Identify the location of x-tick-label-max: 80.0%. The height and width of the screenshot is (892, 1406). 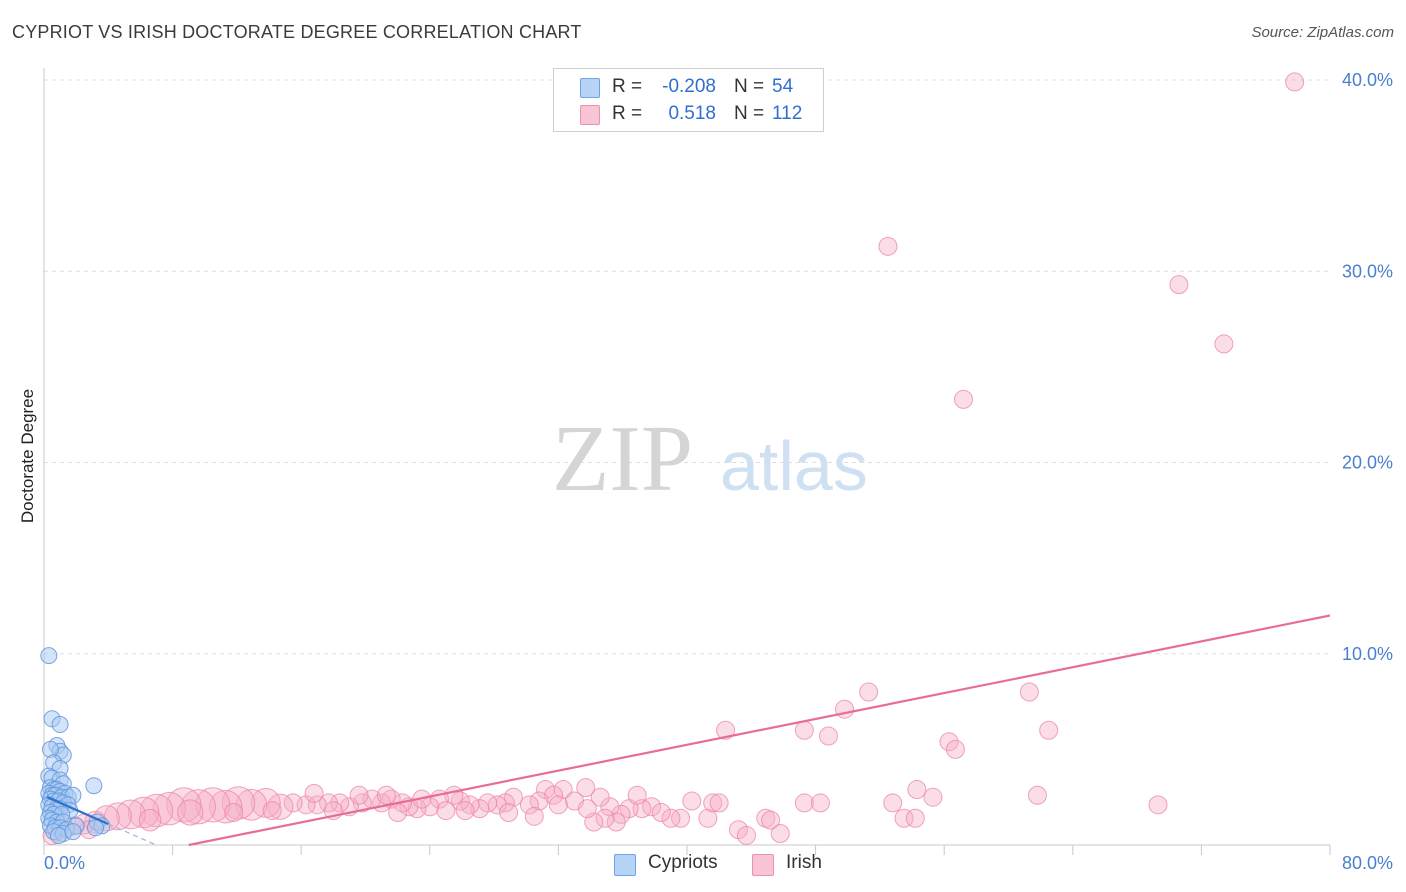
(1367, 863).